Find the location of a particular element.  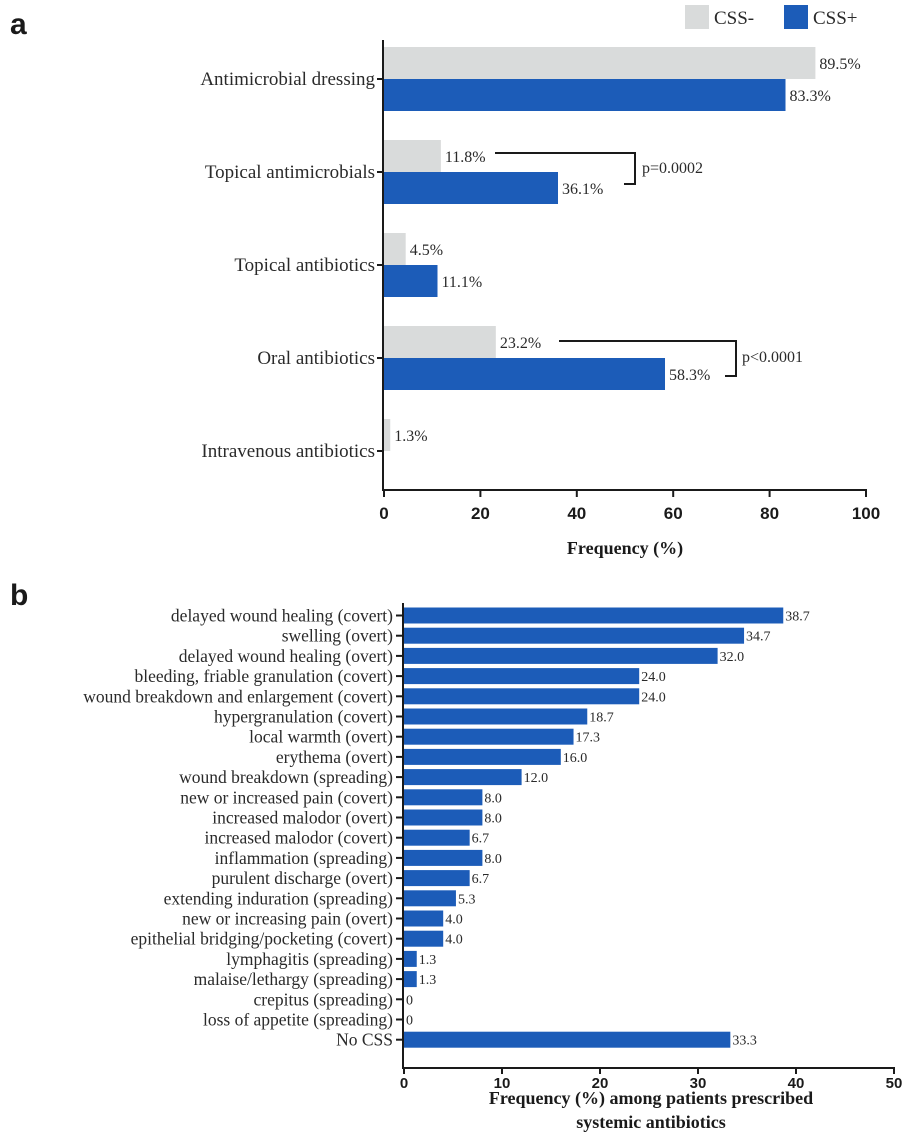

data-label-css-topical-antibiotics: 11.1% is located at coordinates (462, 282).